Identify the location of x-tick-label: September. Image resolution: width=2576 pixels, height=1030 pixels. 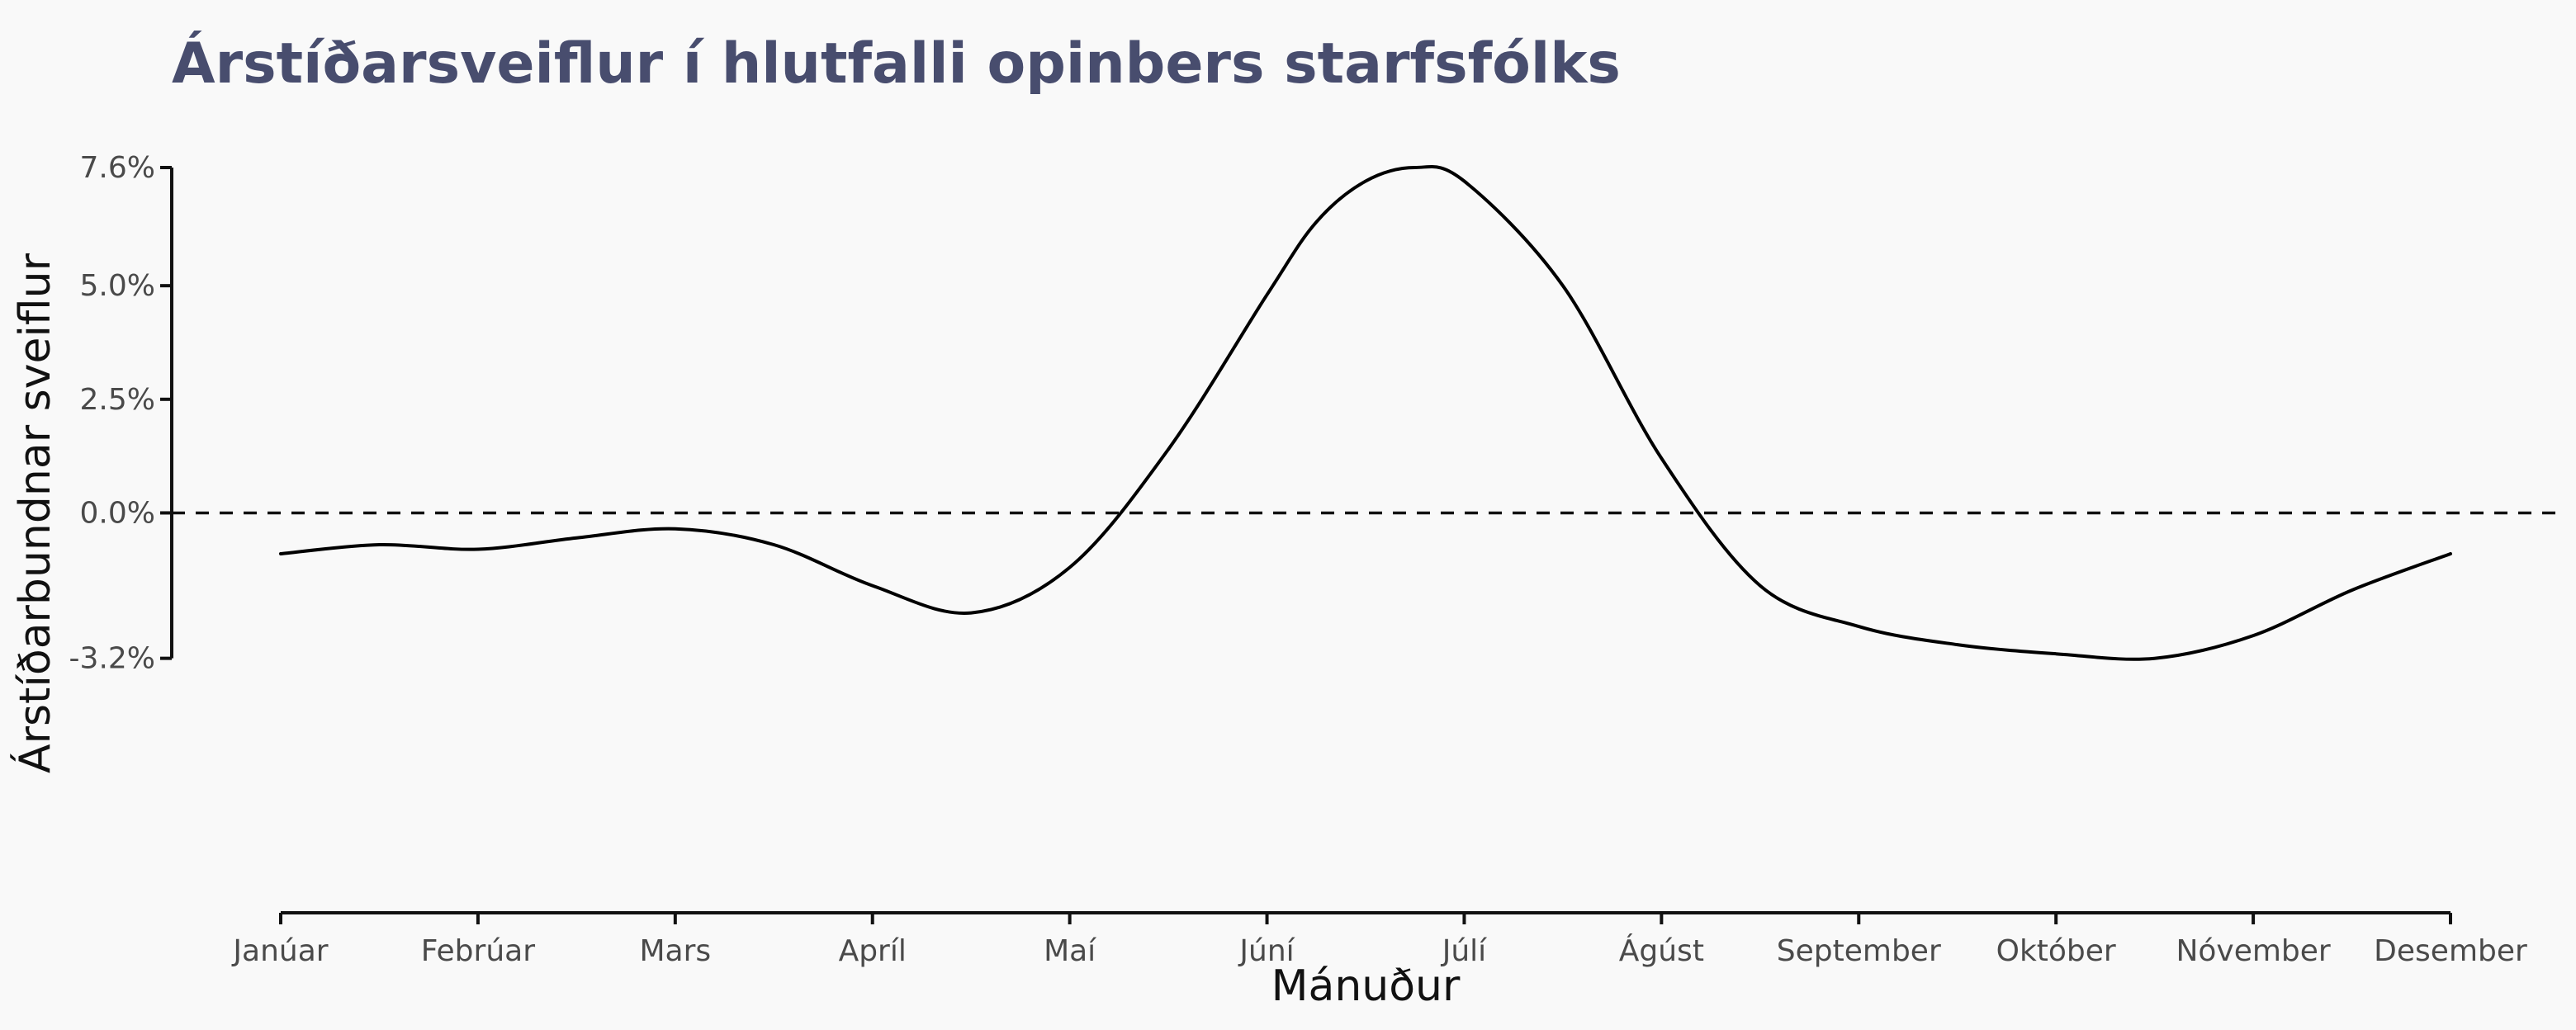
(1859, 951).